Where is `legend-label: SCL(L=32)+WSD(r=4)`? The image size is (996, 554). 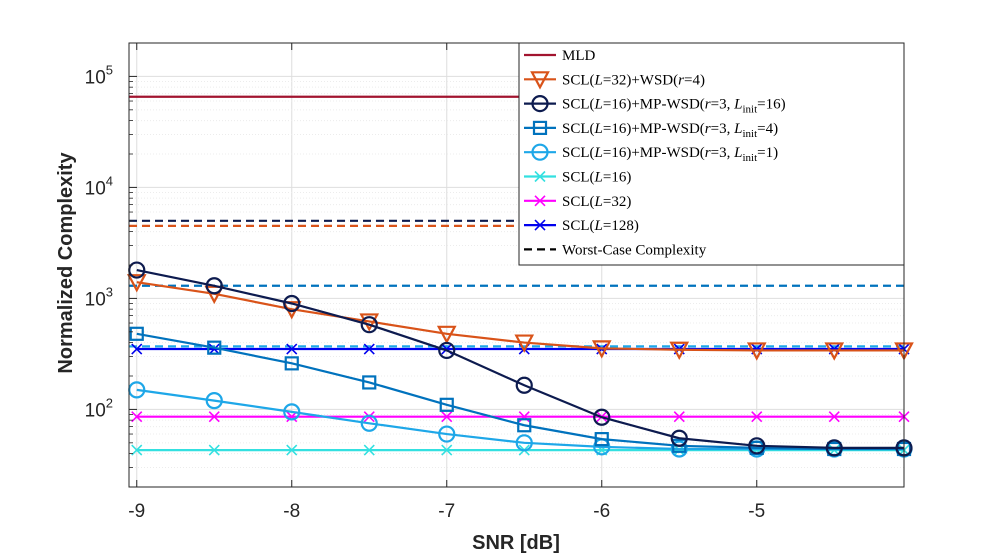
legend-label: SCL(L=32)+WSD(r=4) is located at coordinates (633, 80).